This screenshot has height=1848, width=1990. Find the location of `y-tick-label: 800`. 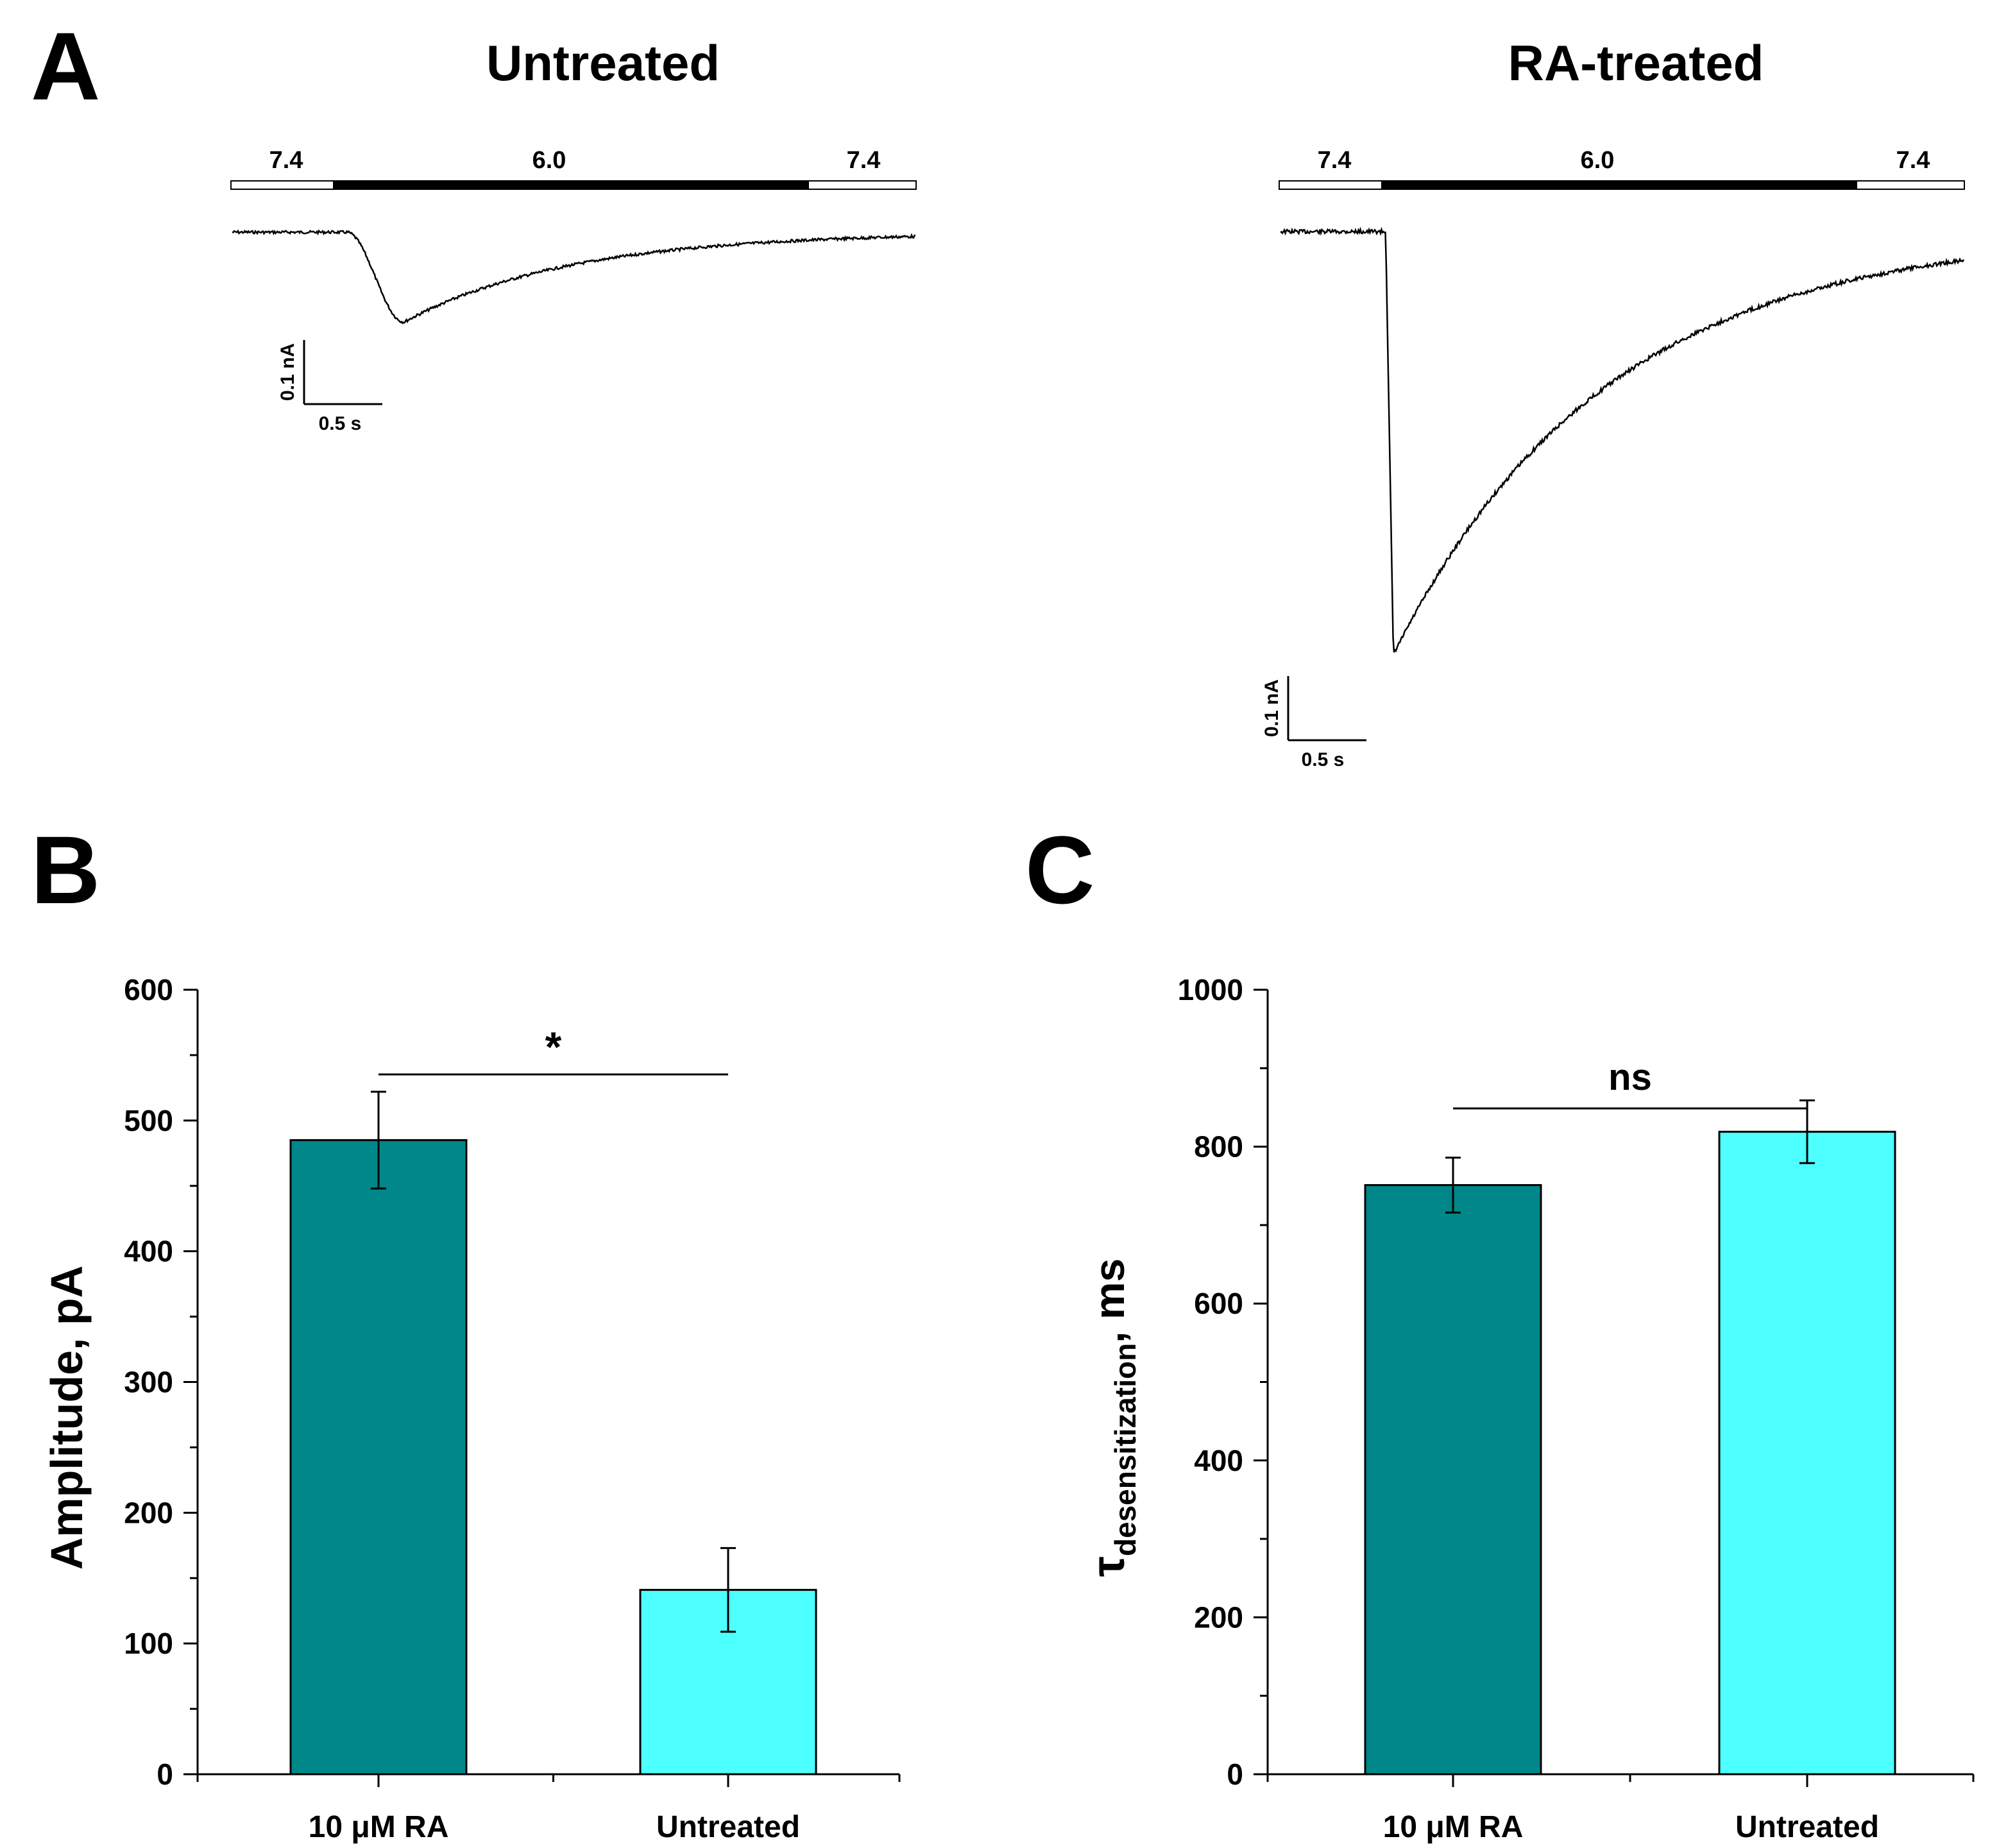

y-tick-label: 800 is located at coordinates (1218, 1147).